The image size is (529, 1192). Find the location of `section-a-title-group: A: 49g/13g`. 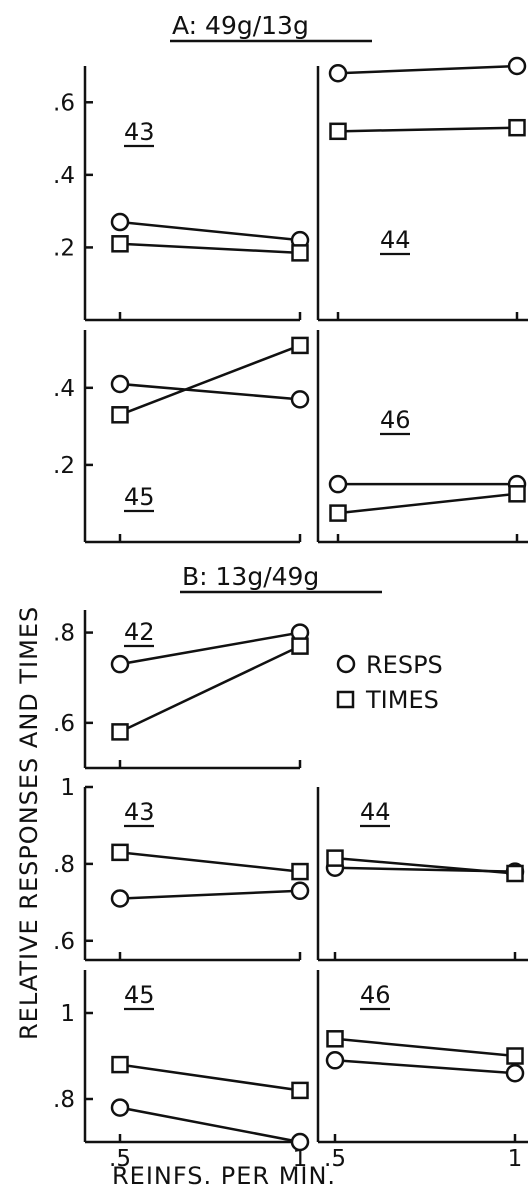

section-a-title-group: A: 49g/13g is located at coordinates (271, 27).